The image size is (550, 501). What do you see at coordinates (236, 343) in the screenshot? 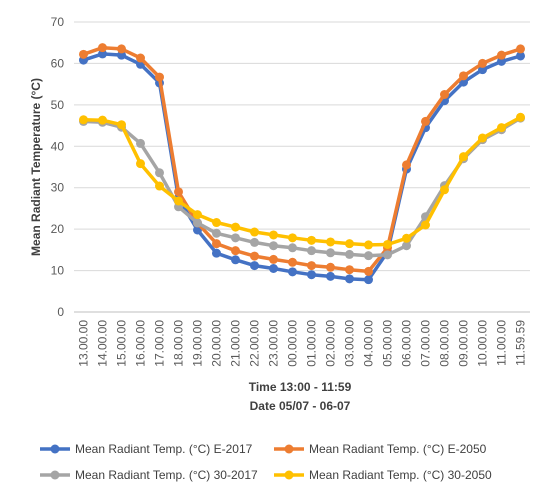
I see `x-tick-label: 21.00.00` at bounding box center [236, 343].